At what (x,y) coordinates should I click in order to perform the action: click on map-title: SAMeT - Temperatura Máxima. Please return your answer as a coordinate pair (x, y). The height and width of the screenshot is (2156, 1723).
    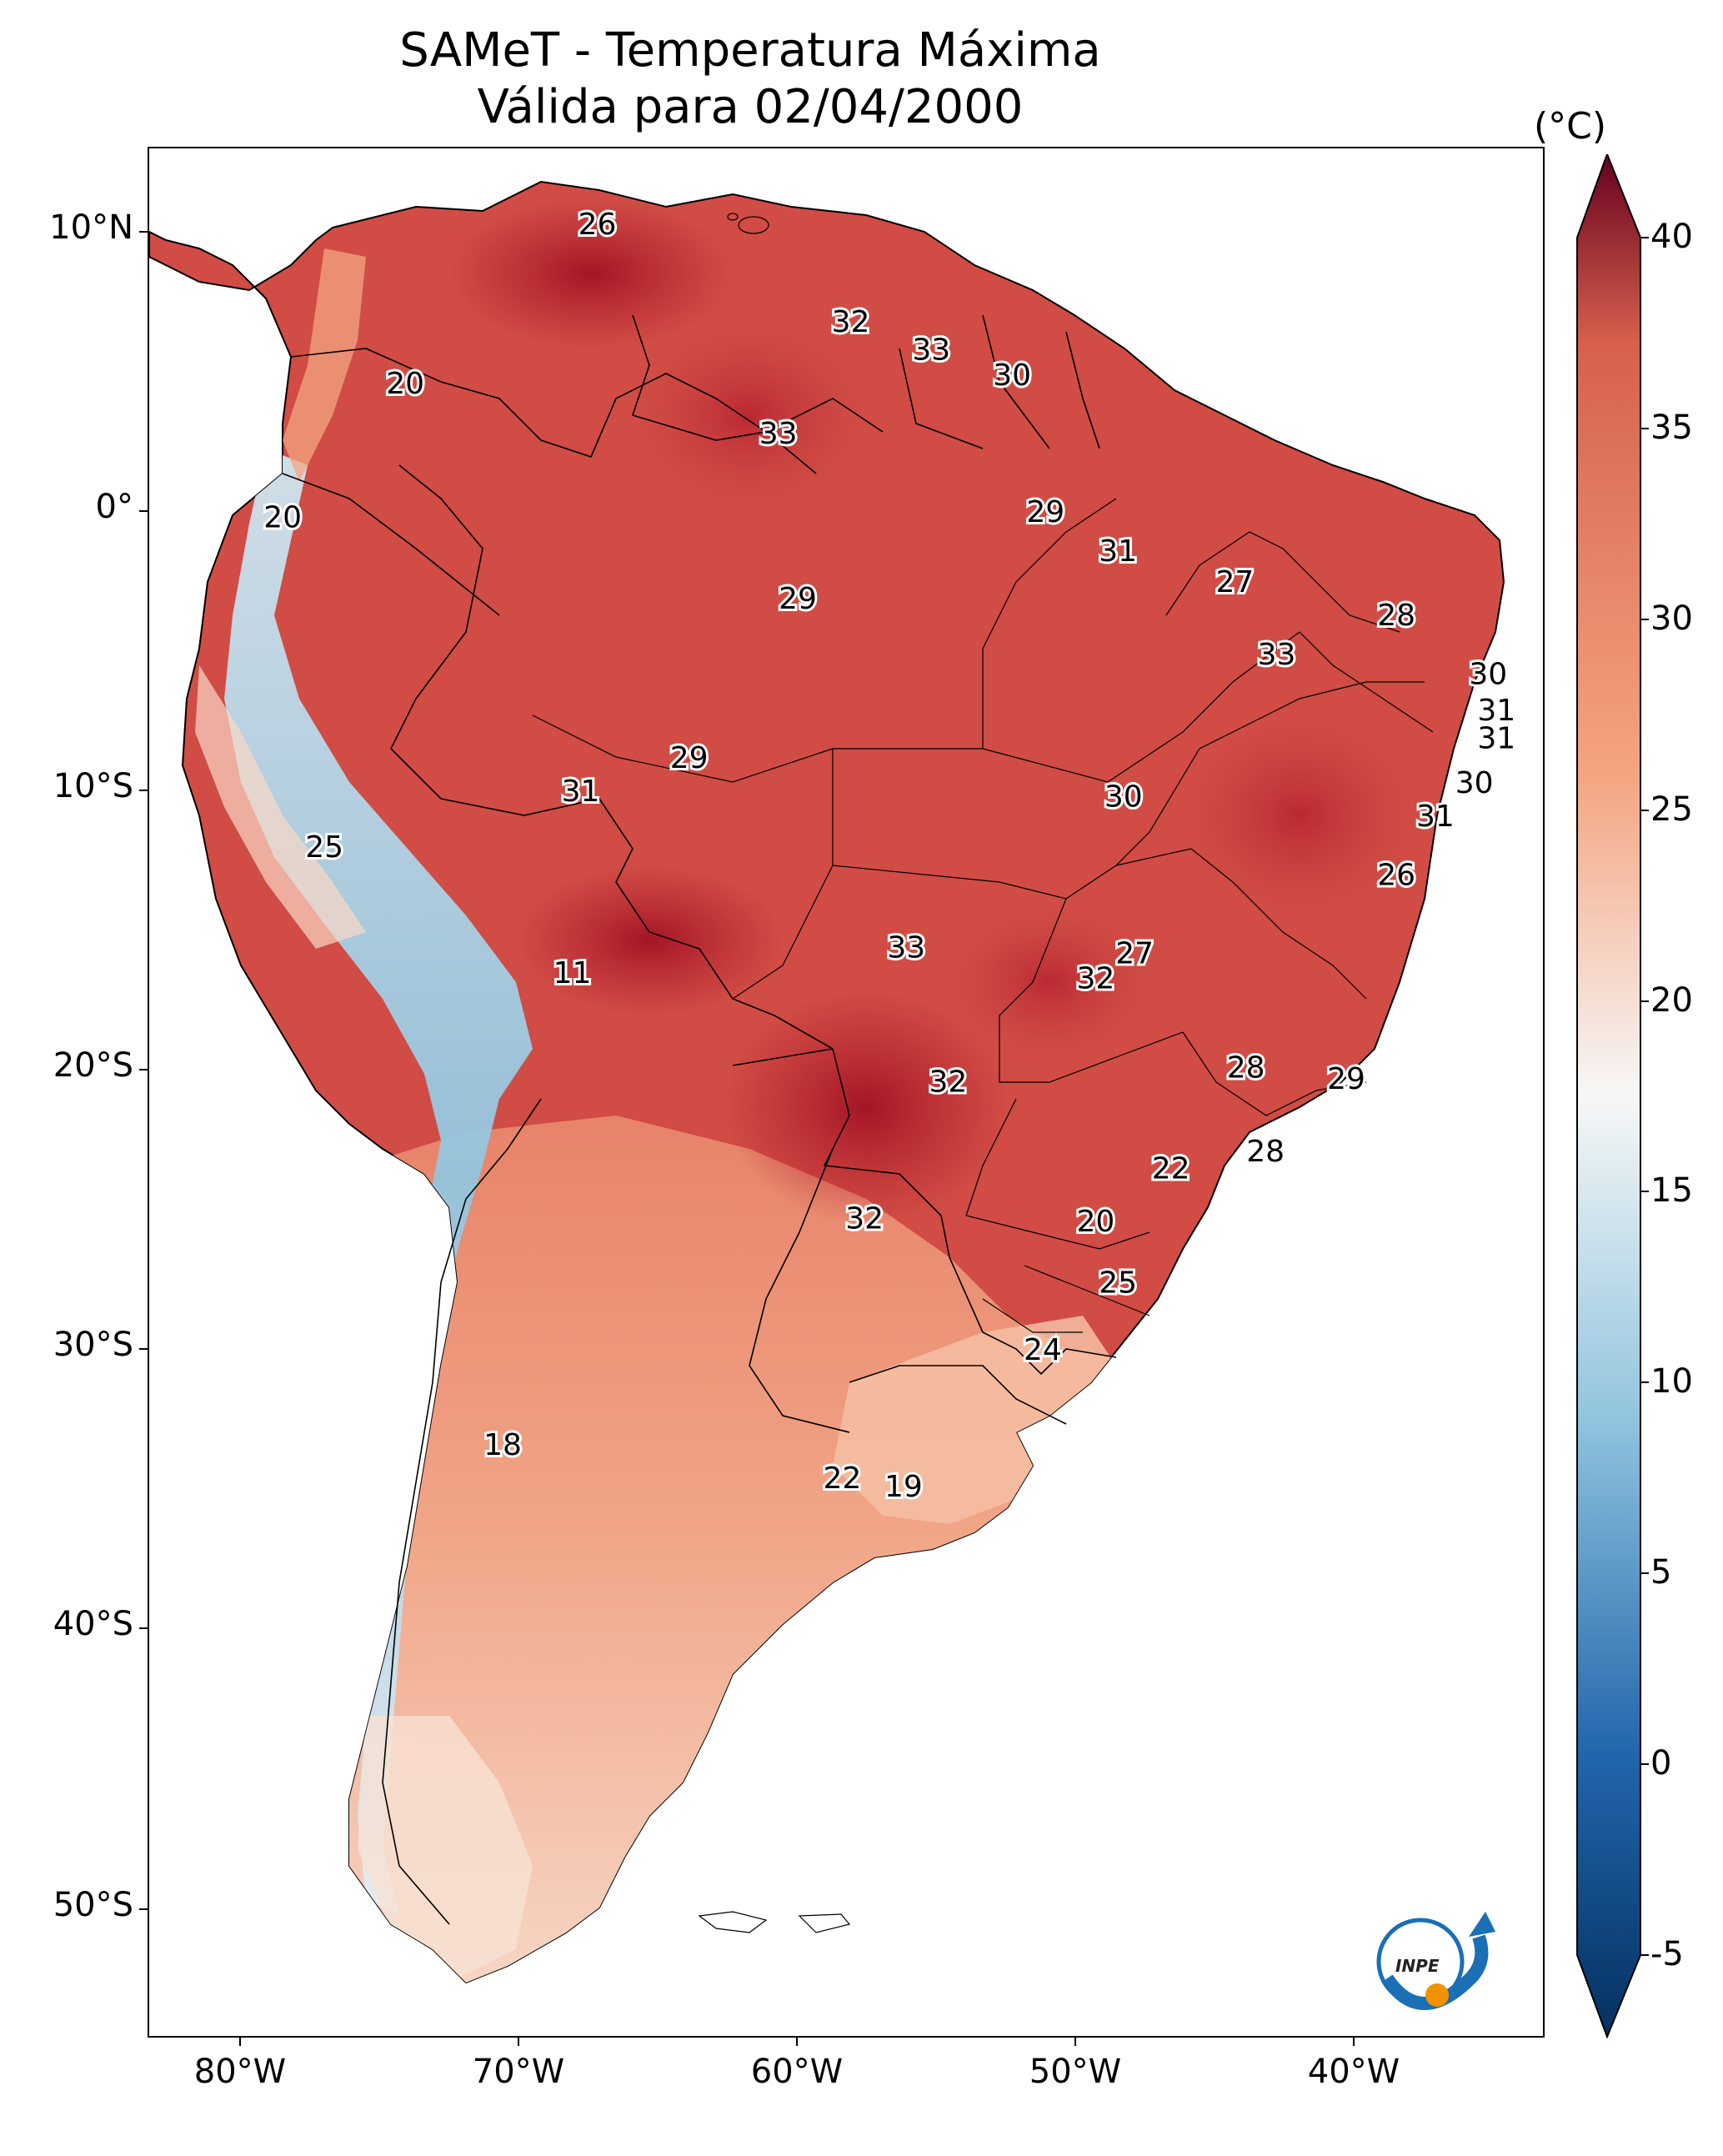
    Looking at the image, I should click on (750, 51).